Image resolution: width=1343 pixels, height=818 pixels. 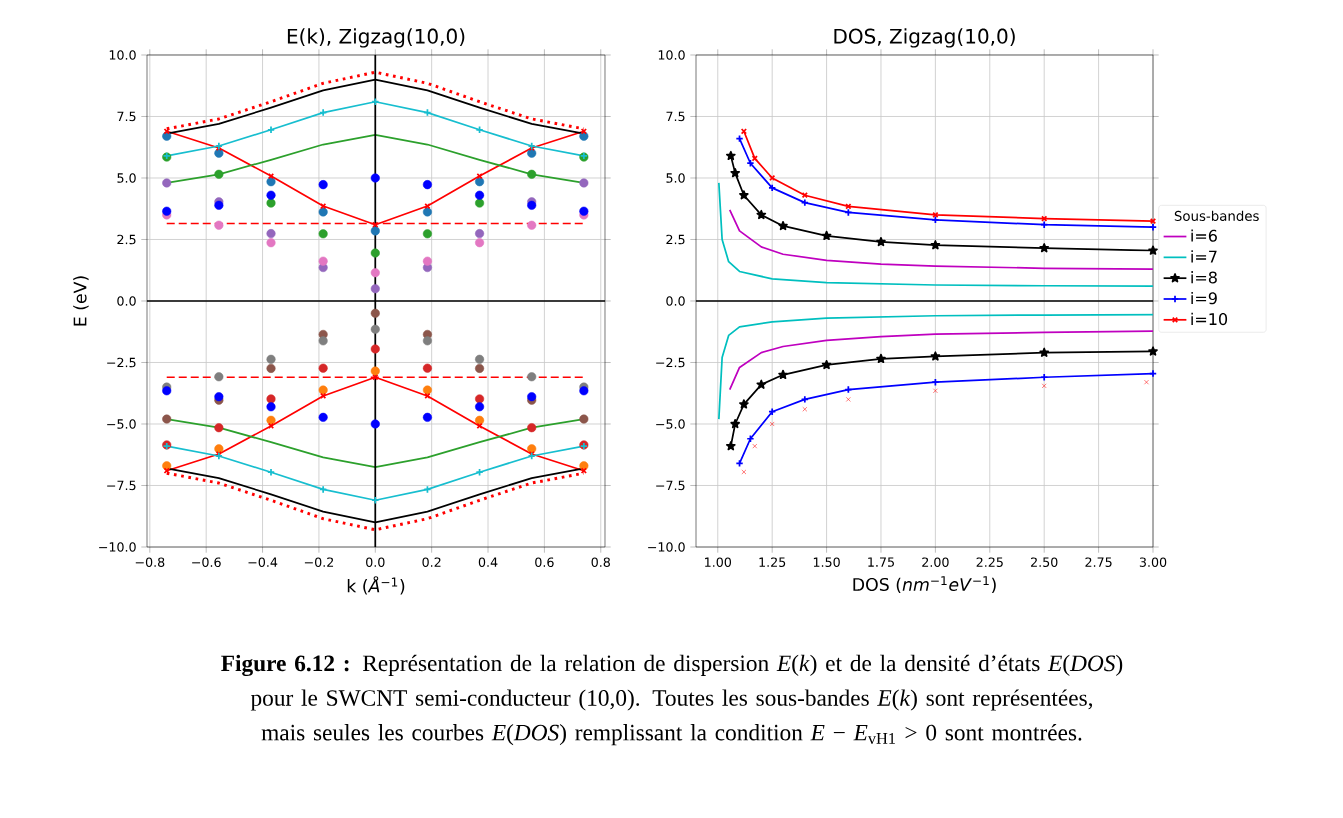 What do you see at coordinates (1216, 215) in the screenshot?
I see `legend-title: Sous-bandes` at bounding box center [1216, 215].